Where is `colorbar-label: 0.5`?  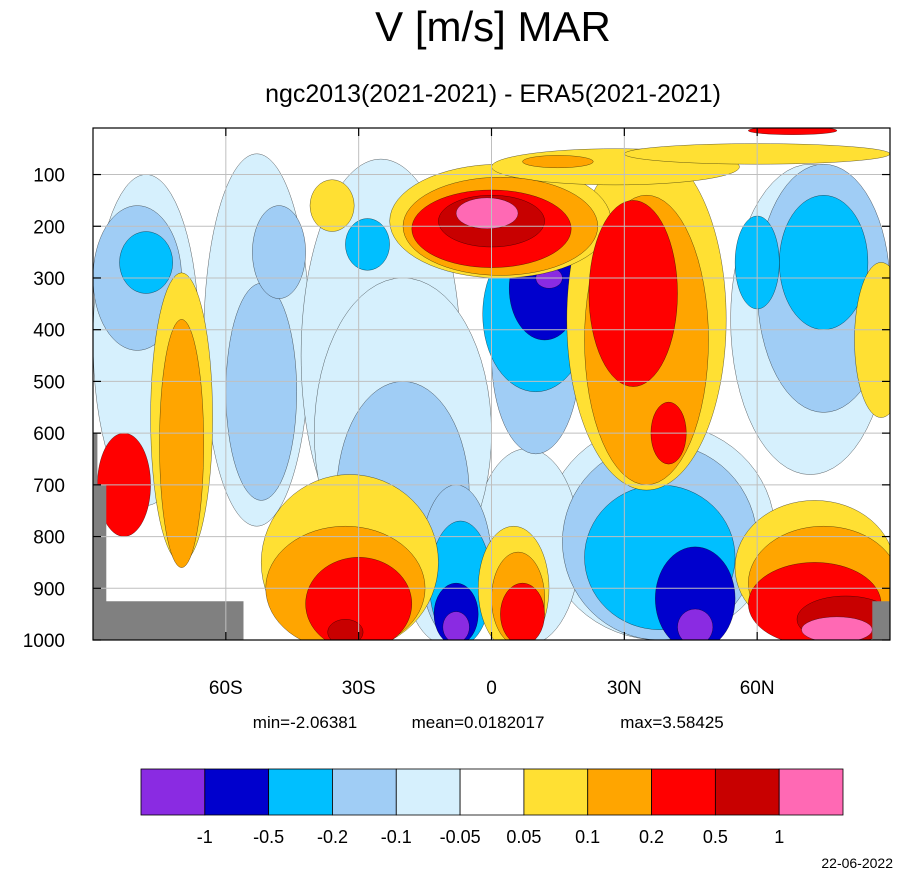
colorbar-label: 0.5 is located at coordinates (715, 837).